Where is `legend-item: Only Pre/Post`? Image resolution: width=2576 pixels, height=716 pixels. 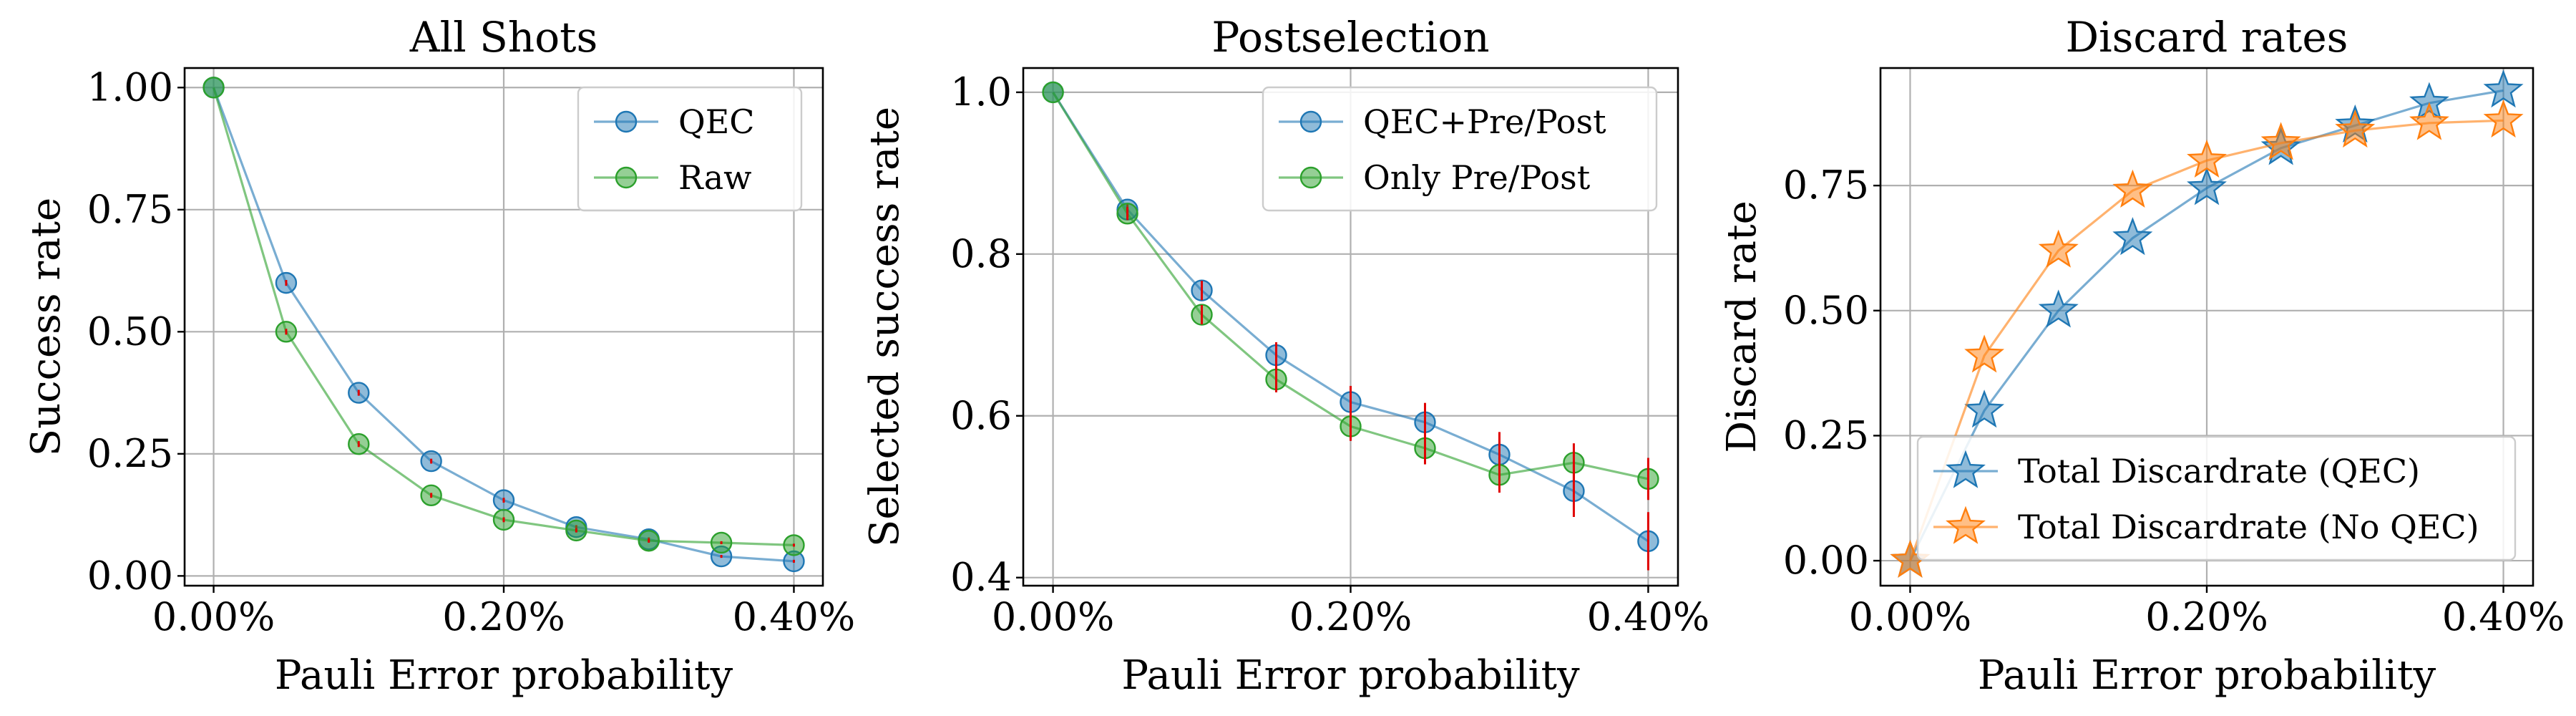 legend-item: Only Pre/Post is located at coordinates (1435, 177).